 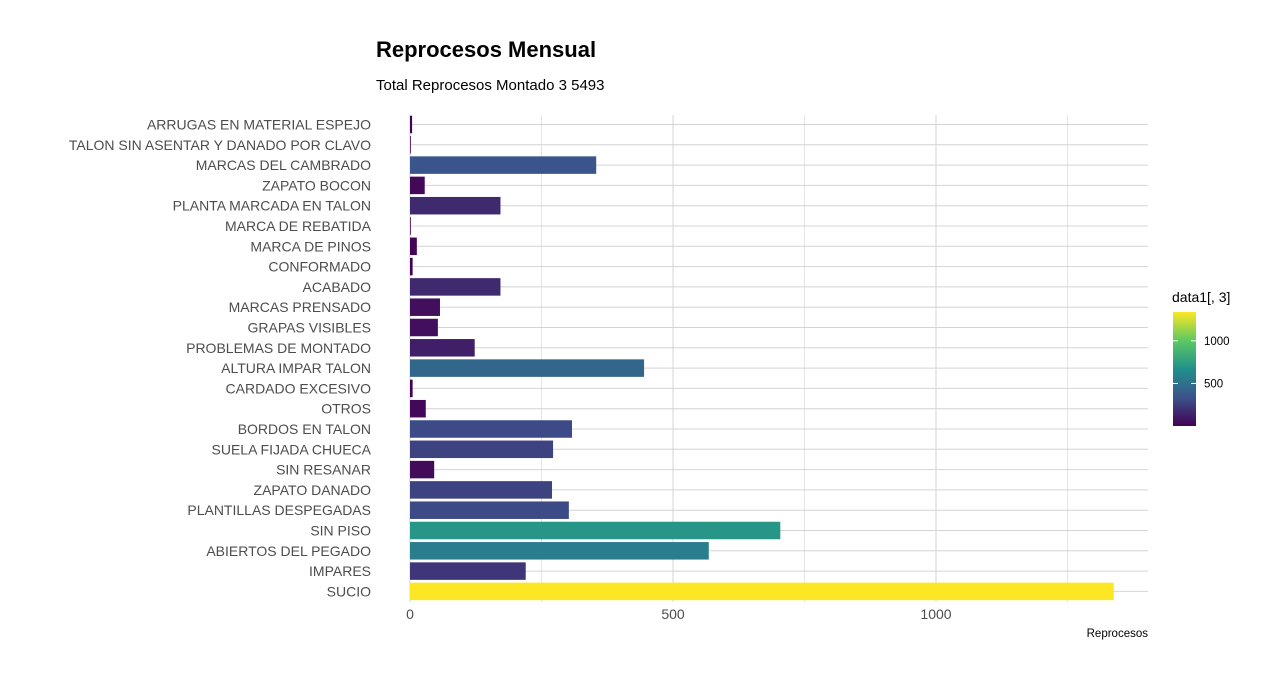 What do you see at coordinates (673, 614) in the screenshot?
I see `x-tick-label: 500` at bounding box center [673, 614].